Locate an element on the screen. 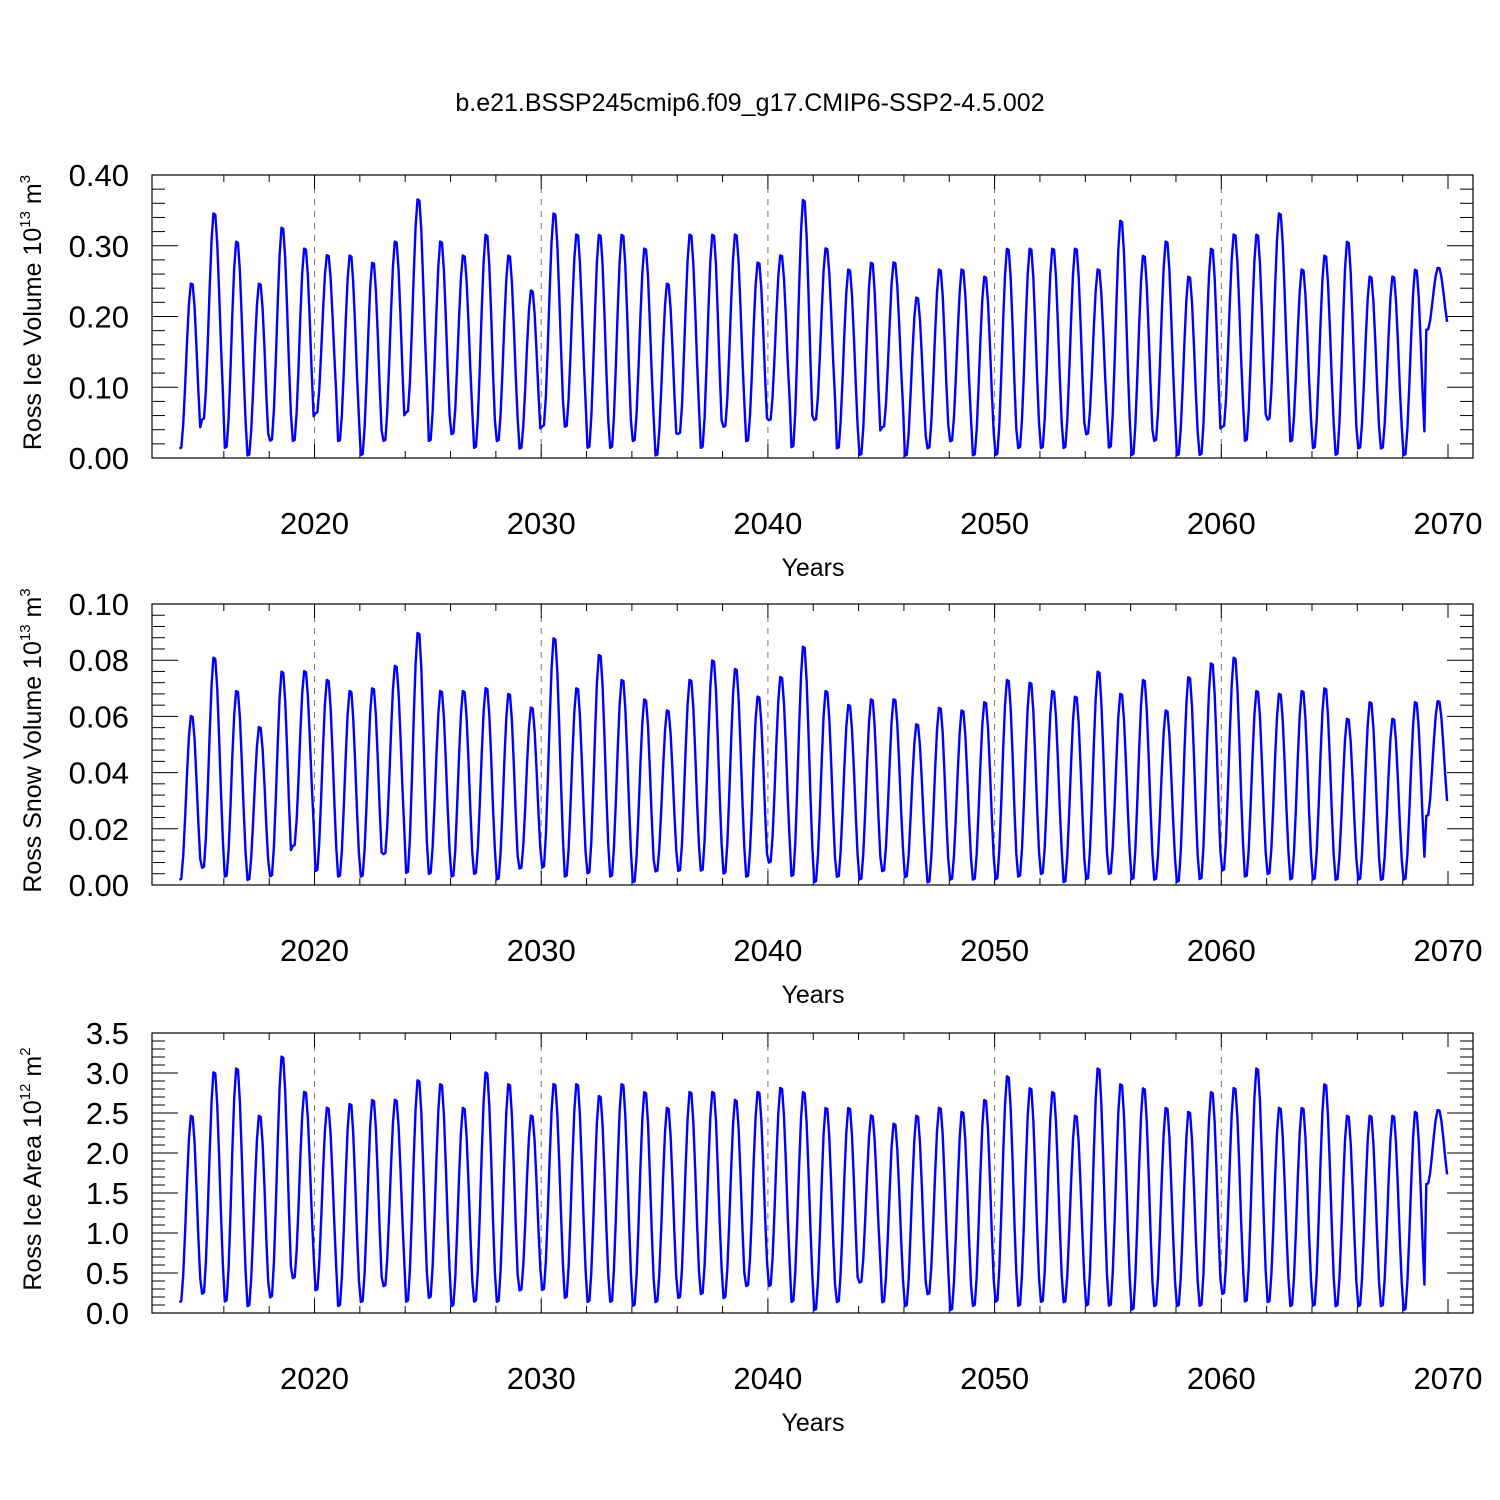 This screenshot has height=1500, width=1500. y-tick-label: 0.02 is located at coordinates (99, 829).